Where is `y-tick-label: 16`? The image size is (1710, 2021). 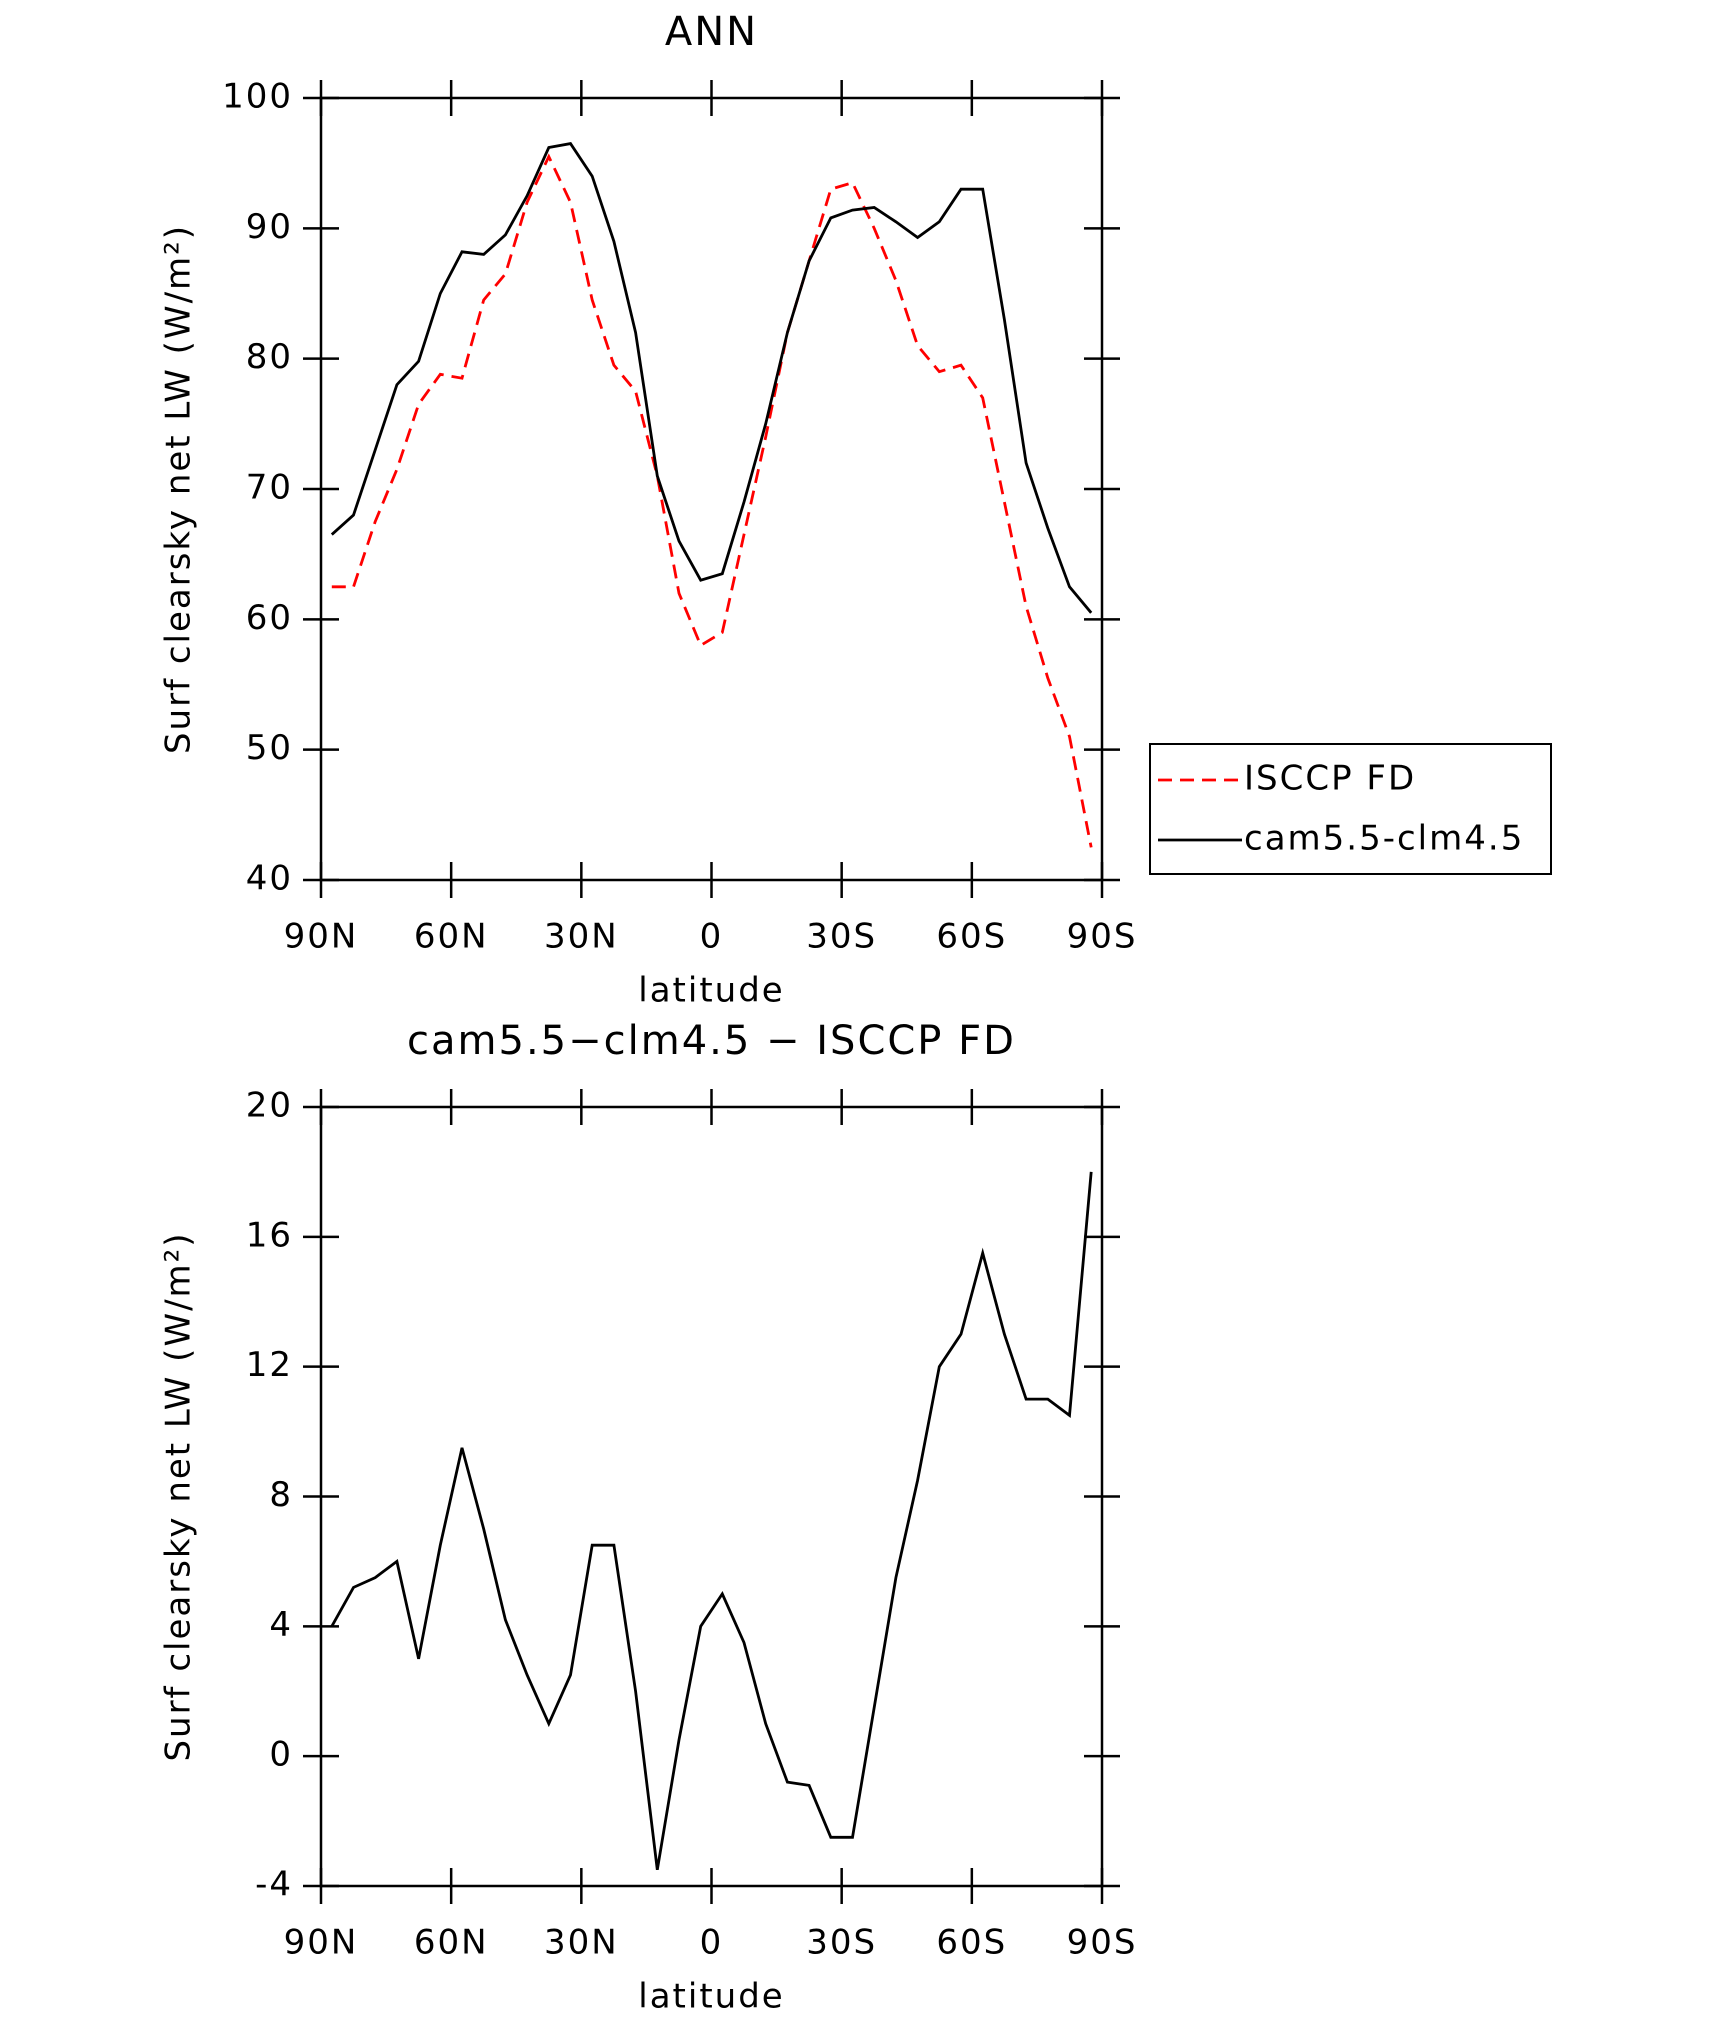 y-tick-label: 16 is located at coordinates (269, 1235).